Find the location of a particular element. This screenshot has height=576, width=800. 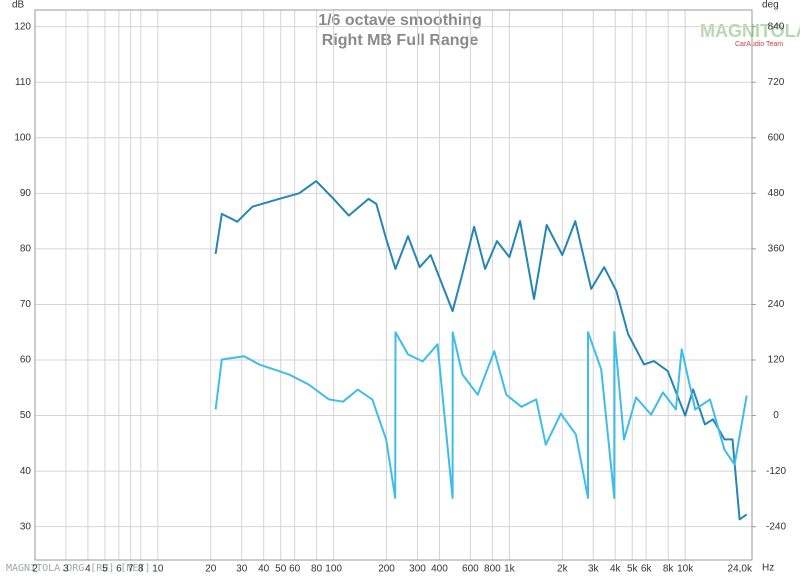

x-tick-label: 10 is located at coordinates (158, 569).